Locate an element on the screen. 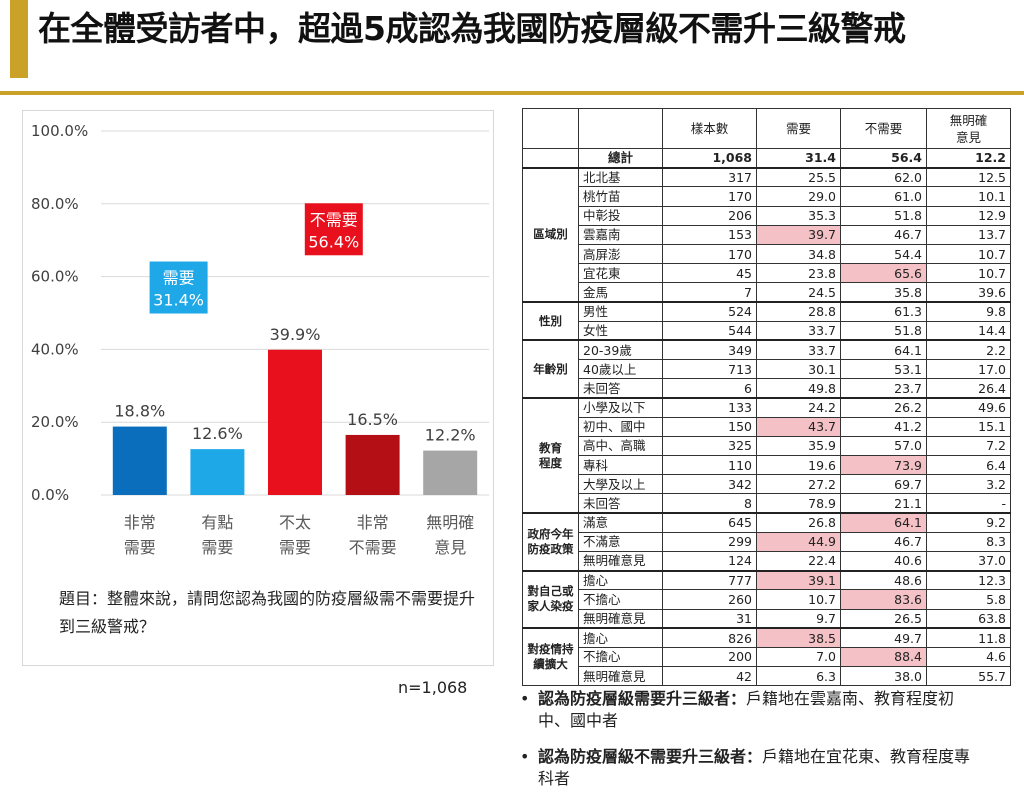 The height and width of the screenshot is (804, 1024). table-row: 區域別 北北基 317 25.5 62.0 12.5 is located at coordinates (766, 234).